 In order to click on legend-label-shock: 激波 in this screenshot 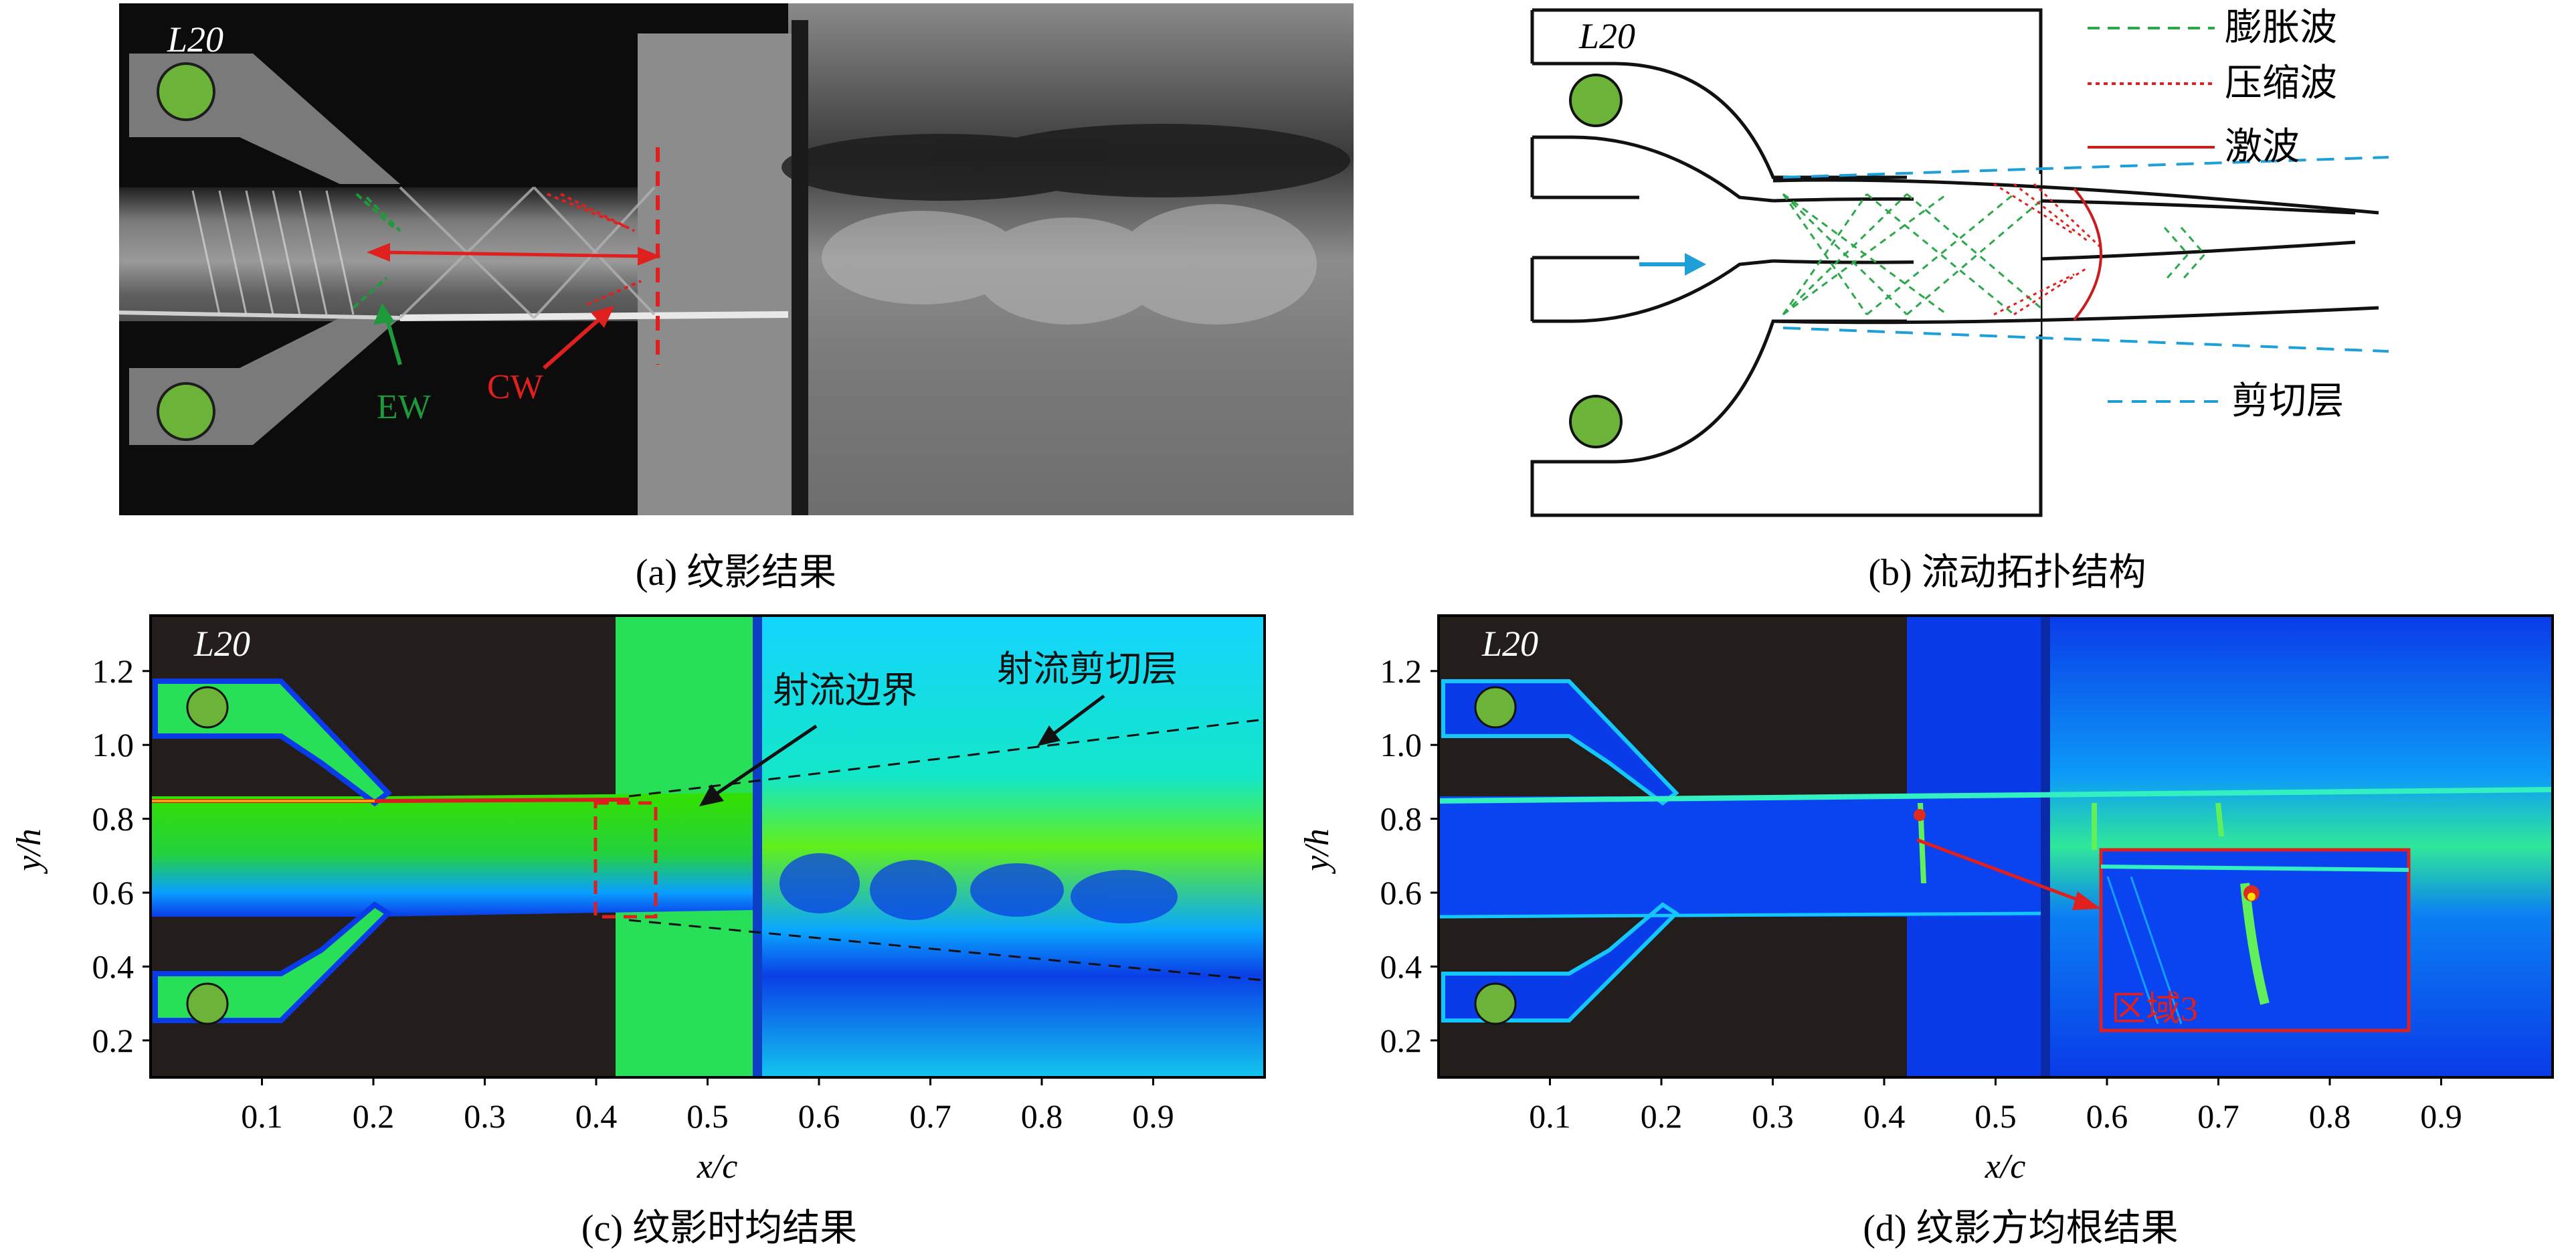, I will do `click(2262, 147)`.